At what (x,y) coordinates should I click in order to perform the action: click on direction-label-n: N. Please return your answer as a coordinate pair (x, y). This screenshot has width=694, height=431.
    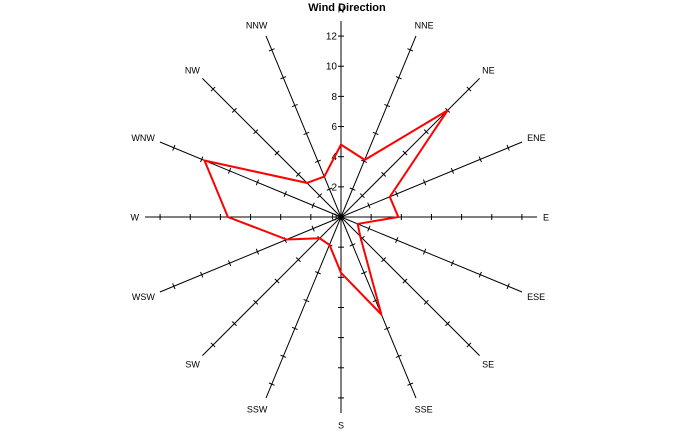
    Looking at the image, I should click on (341, 10).